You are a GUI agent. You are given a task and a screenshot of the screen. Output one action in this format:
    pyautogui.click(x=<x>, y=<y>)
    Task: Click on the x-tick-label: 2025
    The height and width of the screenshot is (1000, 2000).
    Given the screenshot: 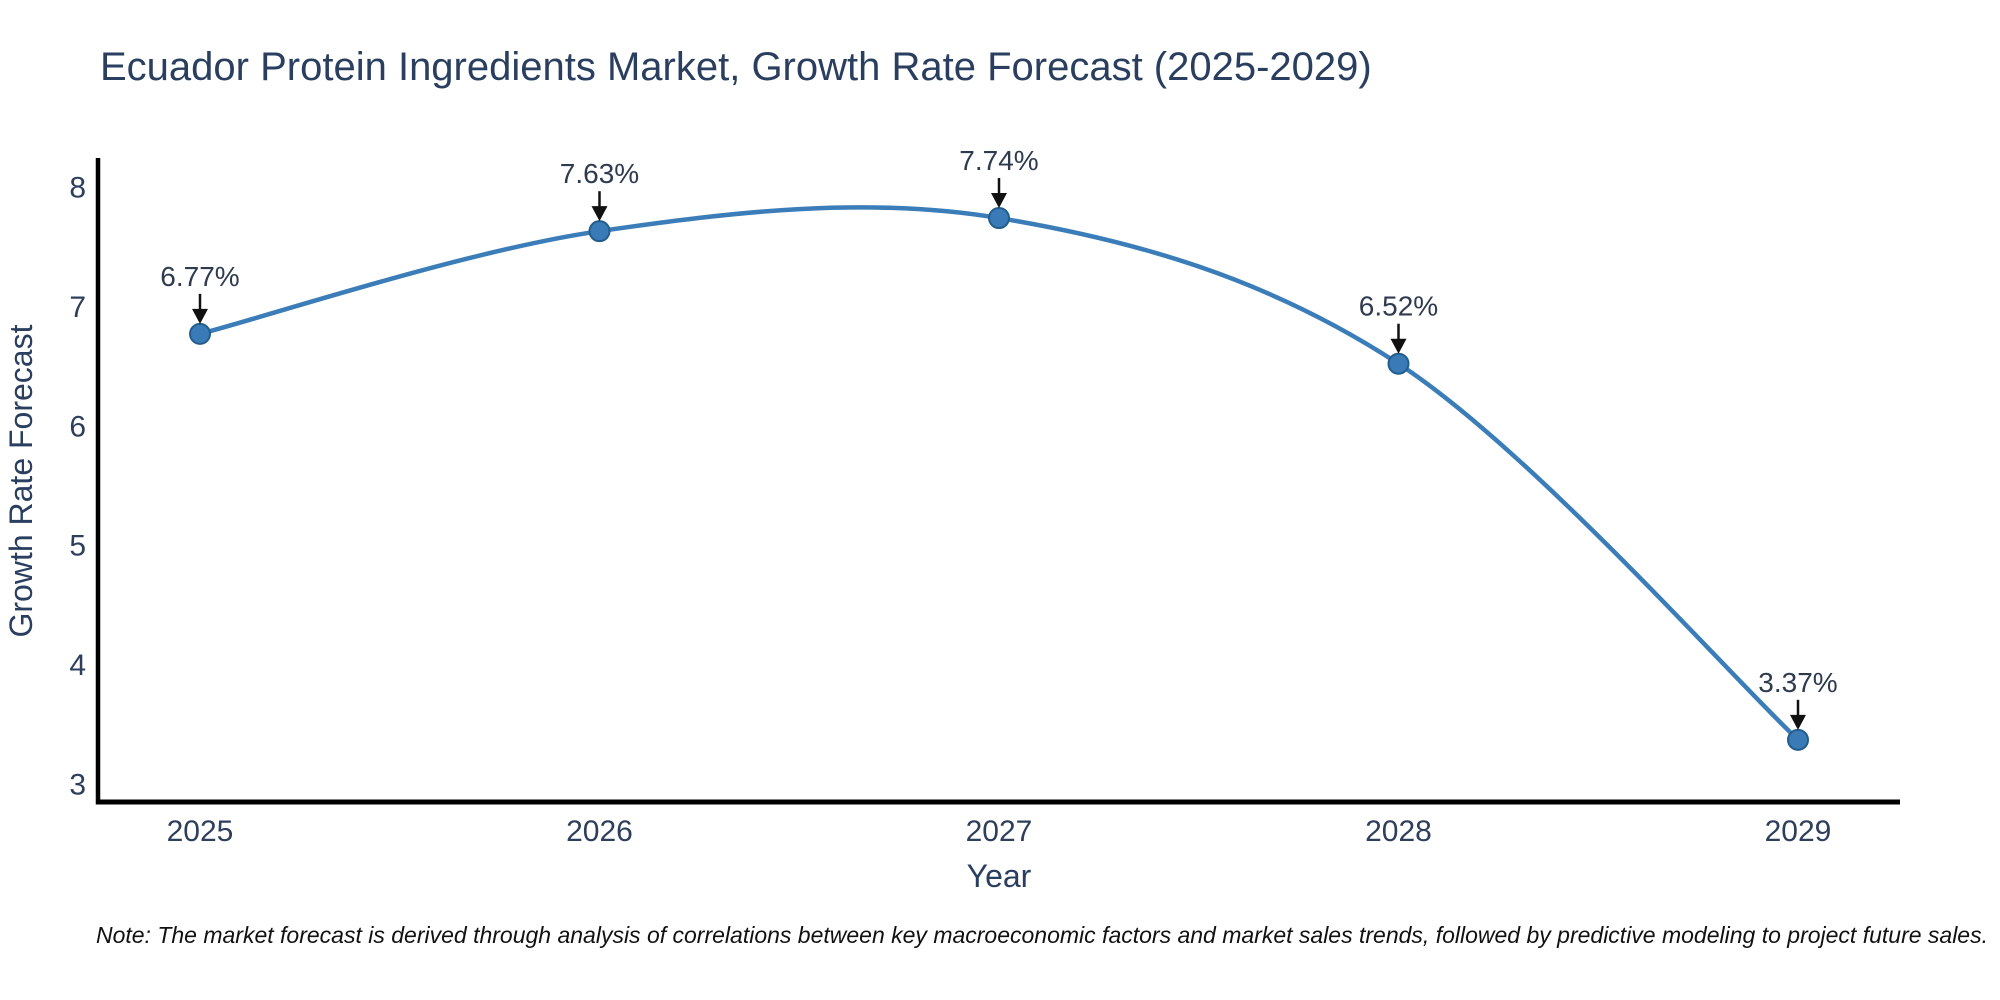 What is the action you would take?
    pyautogui.click(x=200, y=831)
    